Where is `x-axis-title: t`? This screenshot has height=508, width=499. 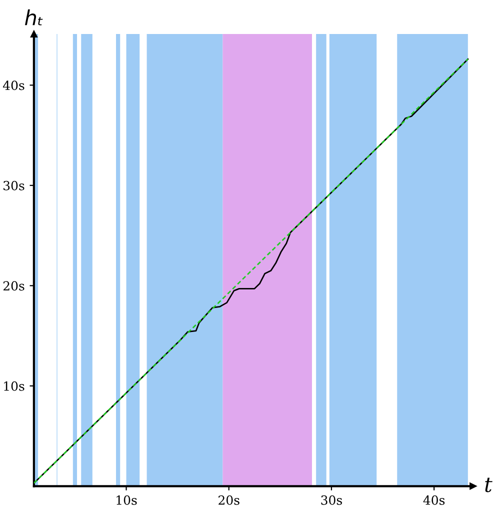 x-axis-title: t is located at coordinates (488, 485).